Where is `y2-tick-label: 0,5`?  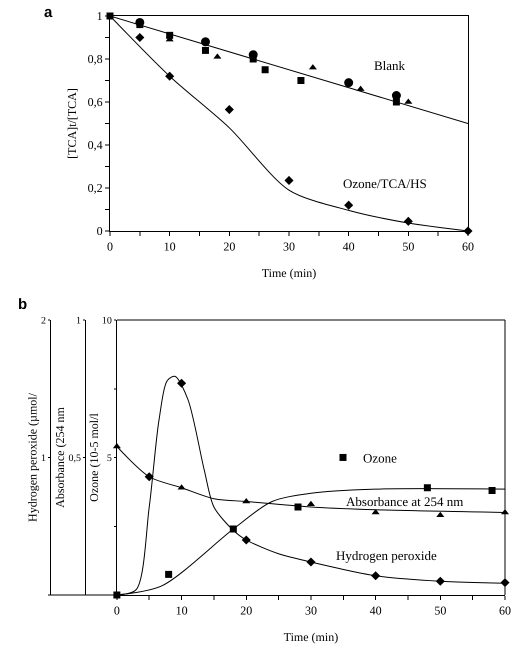 y2-tick-label: 0,5 is located at coordinates (75, 458).